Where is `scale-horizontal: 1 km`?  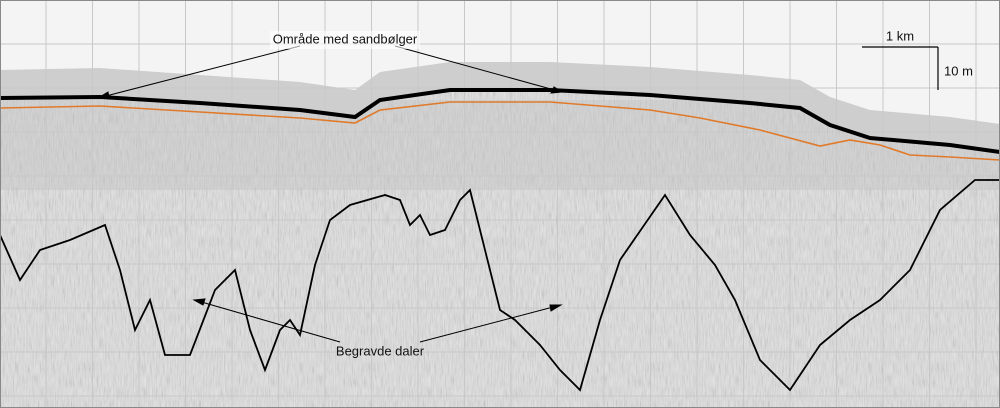 scale-horizontal: 1 km is located at coordinates (900, 35).